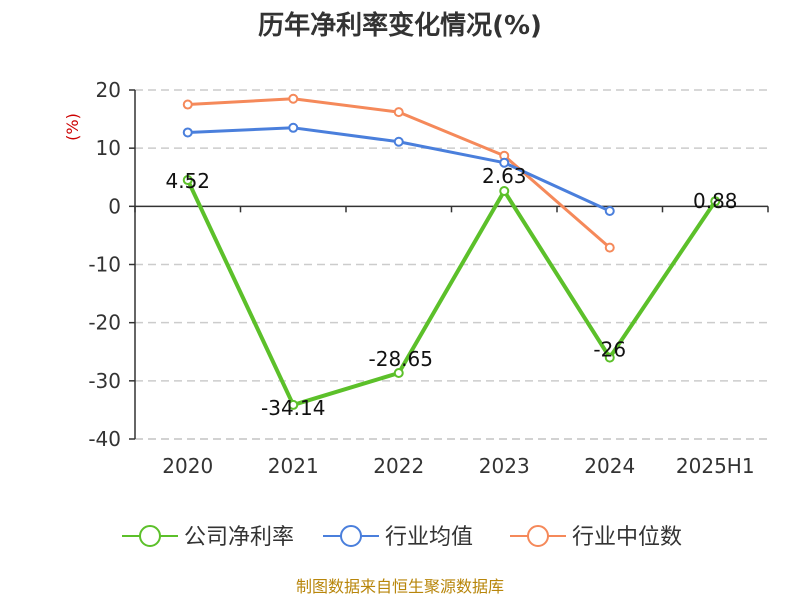  What do you see at coordinates (187, 466) in the screenshot?
I see `x-tick-label: 2020` at bounding box center [187, 466].